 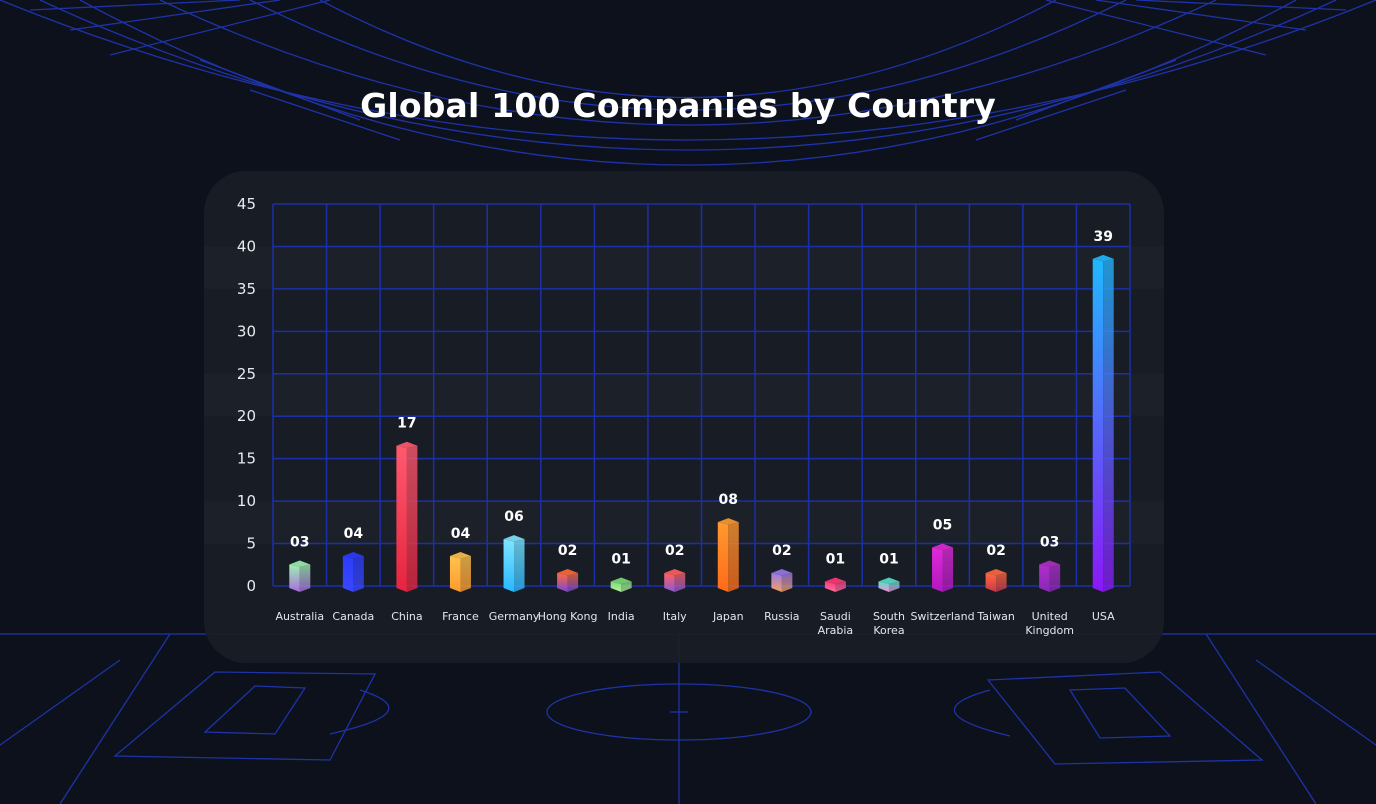 What do you see at coordinates (835, 616) in the screenshot?
I see `x-tick-label: Saudi` at bounding box center [835, 616].